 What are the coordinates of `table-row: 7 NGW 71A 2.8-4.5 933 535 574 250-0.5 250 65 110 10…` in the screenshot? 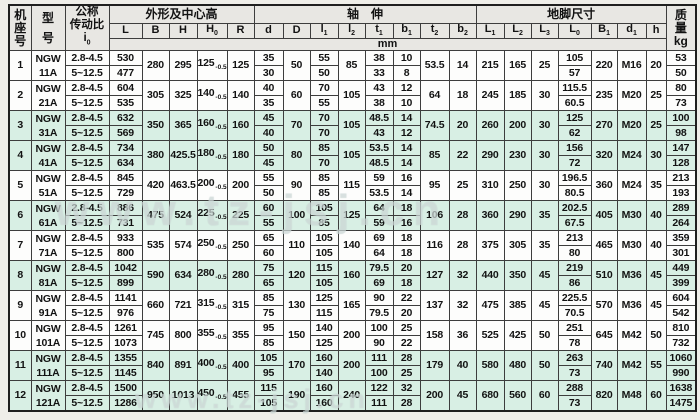 It's located at (352, 246).